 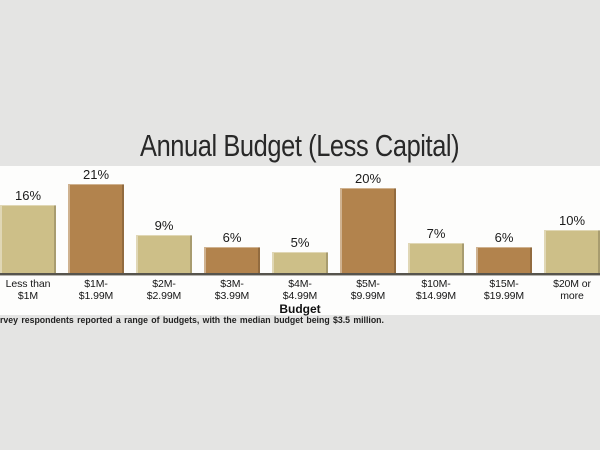 What do you see at coordinates (96, 174) in the screenshot?
I see `bar-value-label: 21%` at bounding box center [96, 174].